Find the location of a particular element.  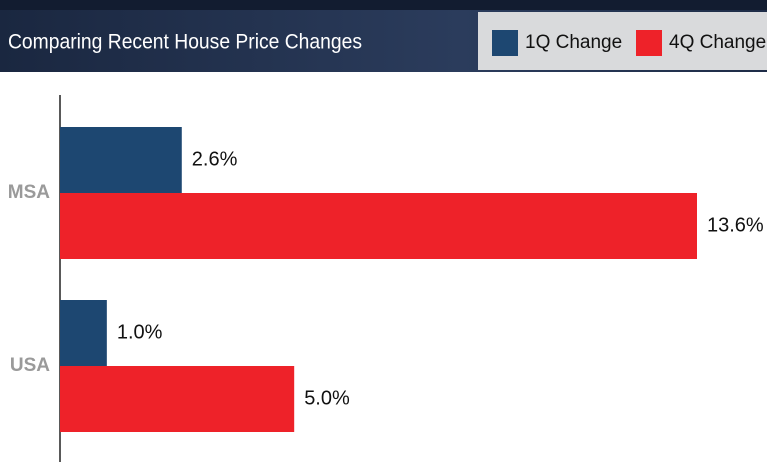

y-tick-label: USA is located at coordinates (30, 365).